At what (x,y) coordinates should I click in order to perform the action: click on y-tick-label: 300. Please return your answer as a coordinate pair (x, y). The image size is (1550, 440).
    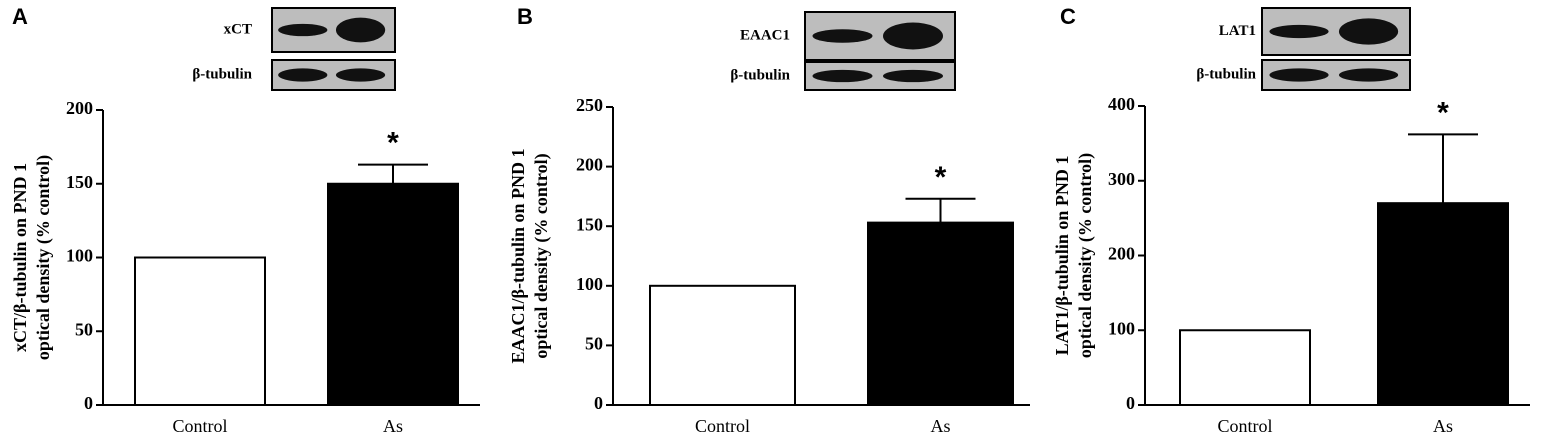
    Looking at the image, I should click on (1121, 179).